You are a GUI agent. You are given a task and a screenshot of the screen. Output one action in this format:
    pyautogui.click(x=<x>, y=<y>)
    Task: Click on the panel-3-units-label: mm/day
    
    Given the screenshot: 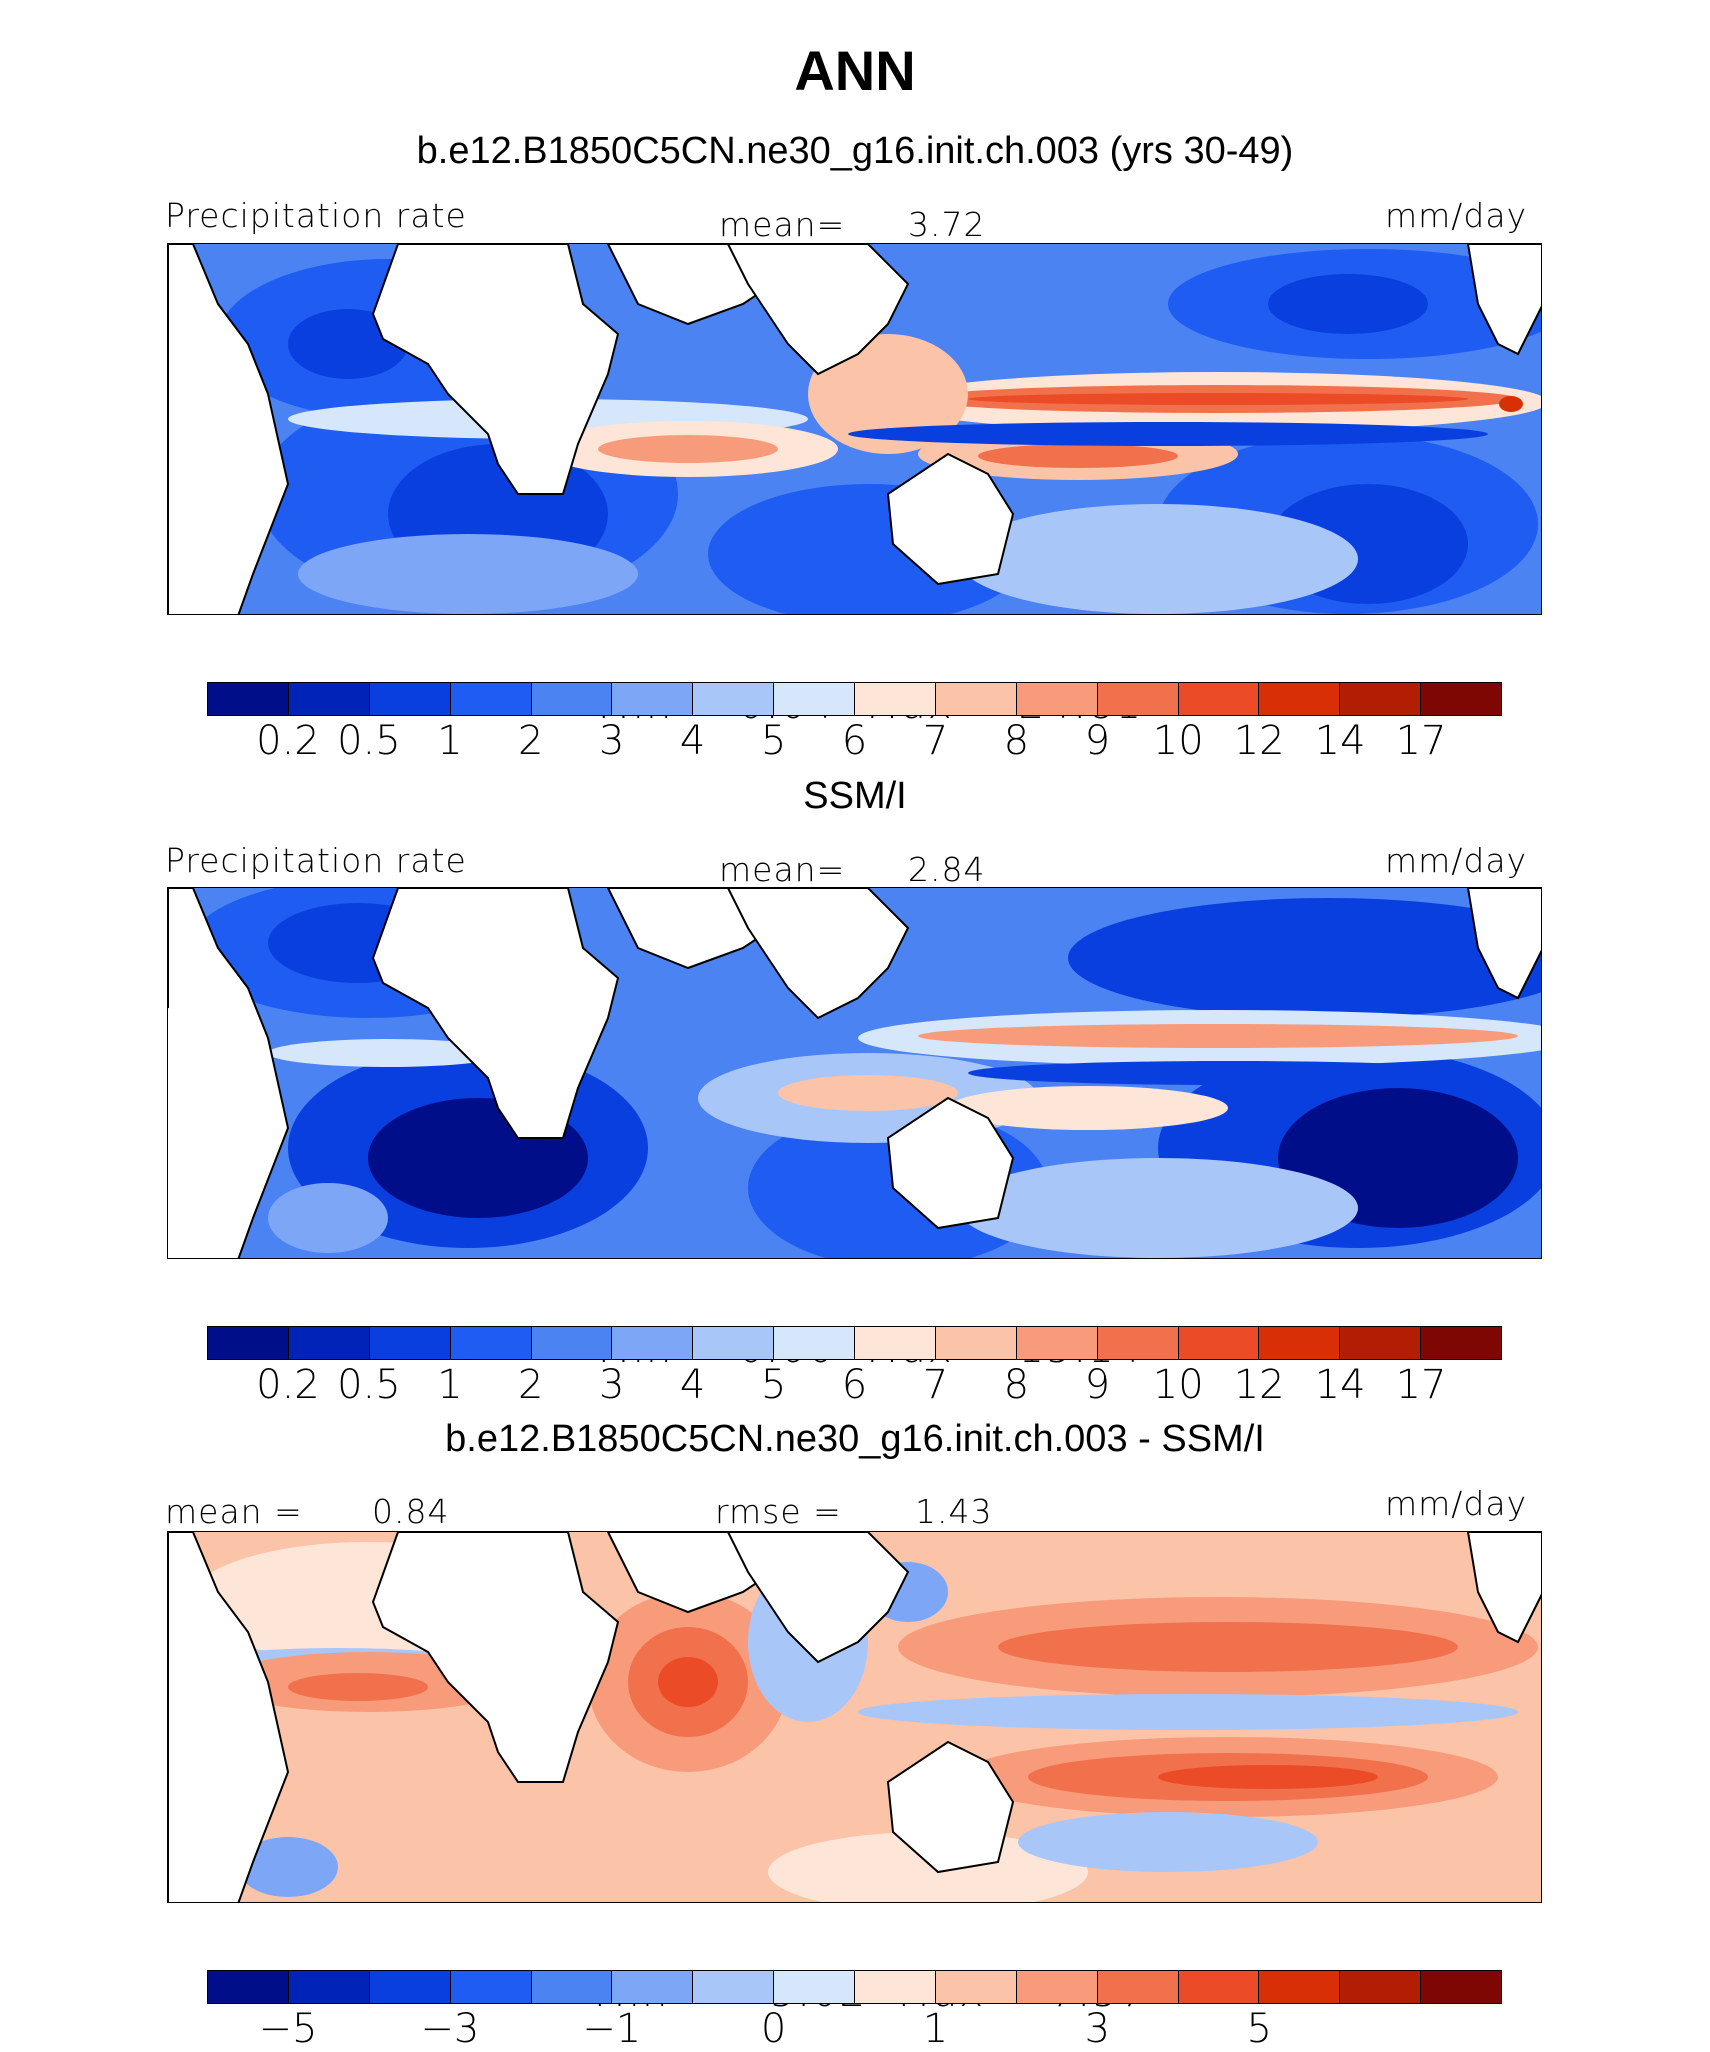 What is the action you would take?
    pyautogui.click(x=1456, y=1503)
    